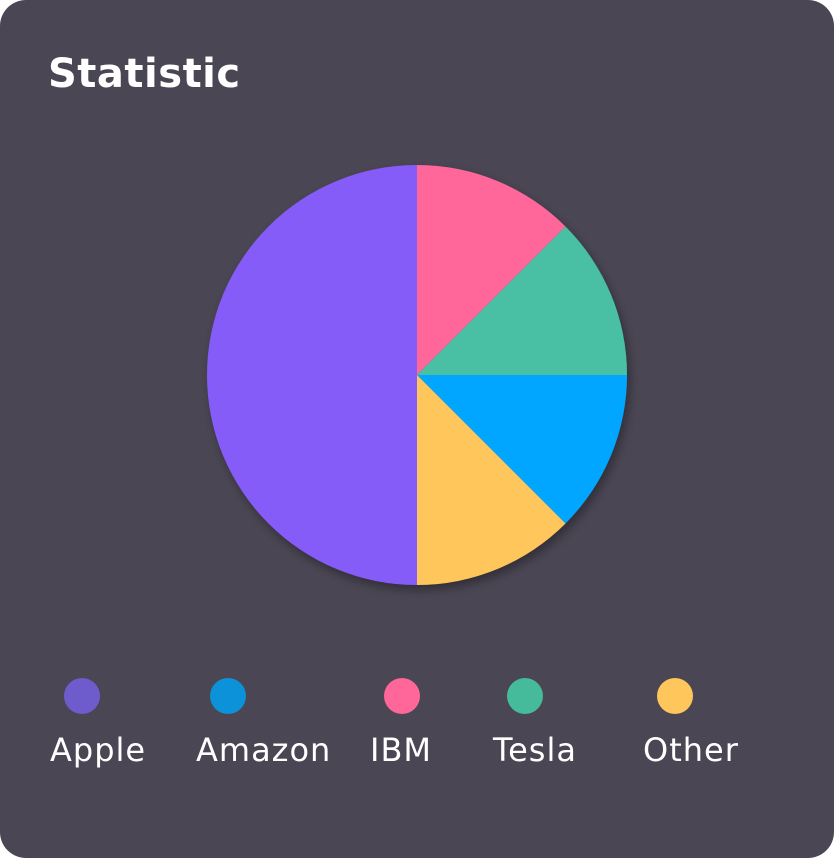 The height and width of the screenshot is (858, 834). Describe the element at coordinates (98, 750) in the screenshot. I see `legend-label-apple: Apple` at that location.